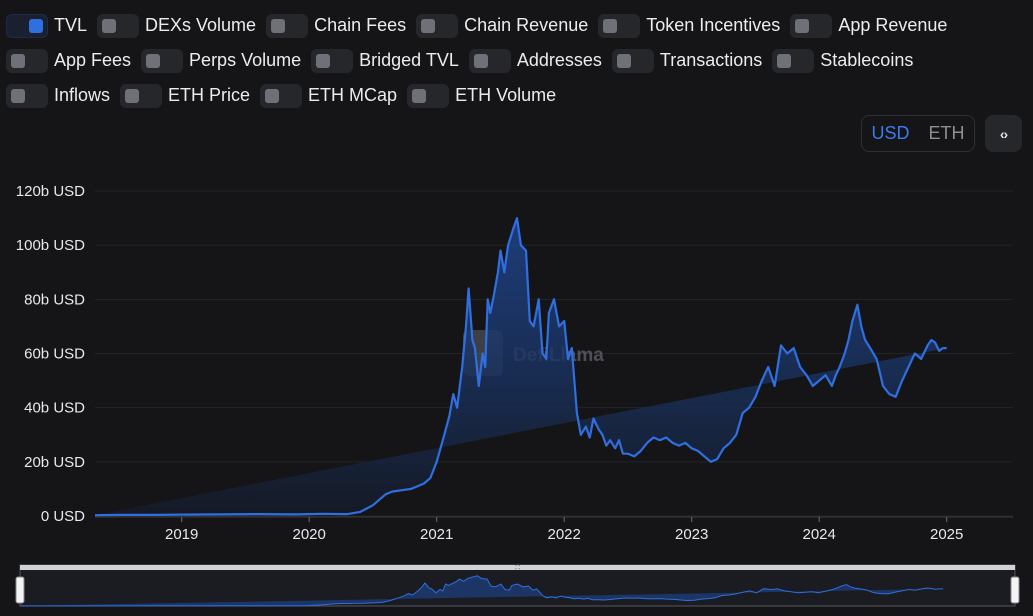 This screenshot has height=616, width=1033. Describe the element at coordinates (50, 245) in the screenshot. I see `y-tick-label: 100b USD` at that location.